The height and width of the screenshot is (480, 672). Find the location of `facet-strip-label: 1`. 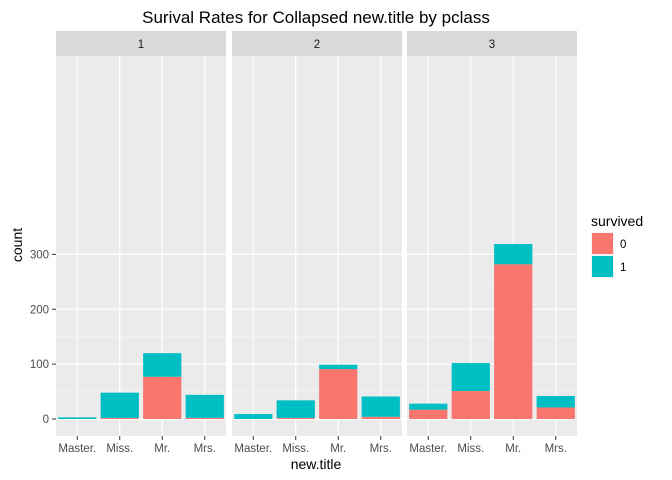

facet-strip-label: 1 is located at coordinates (141, 45).